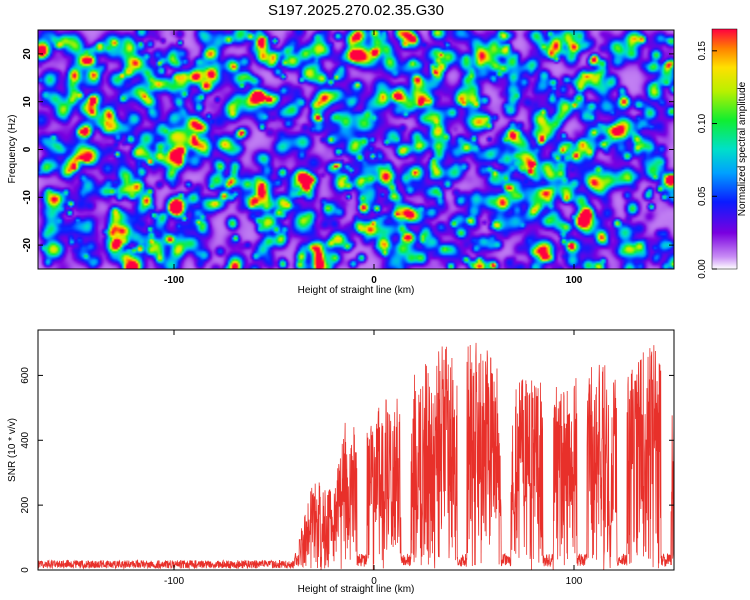  I want to click on snr-x-tick-label: 0, so click(374, 581).